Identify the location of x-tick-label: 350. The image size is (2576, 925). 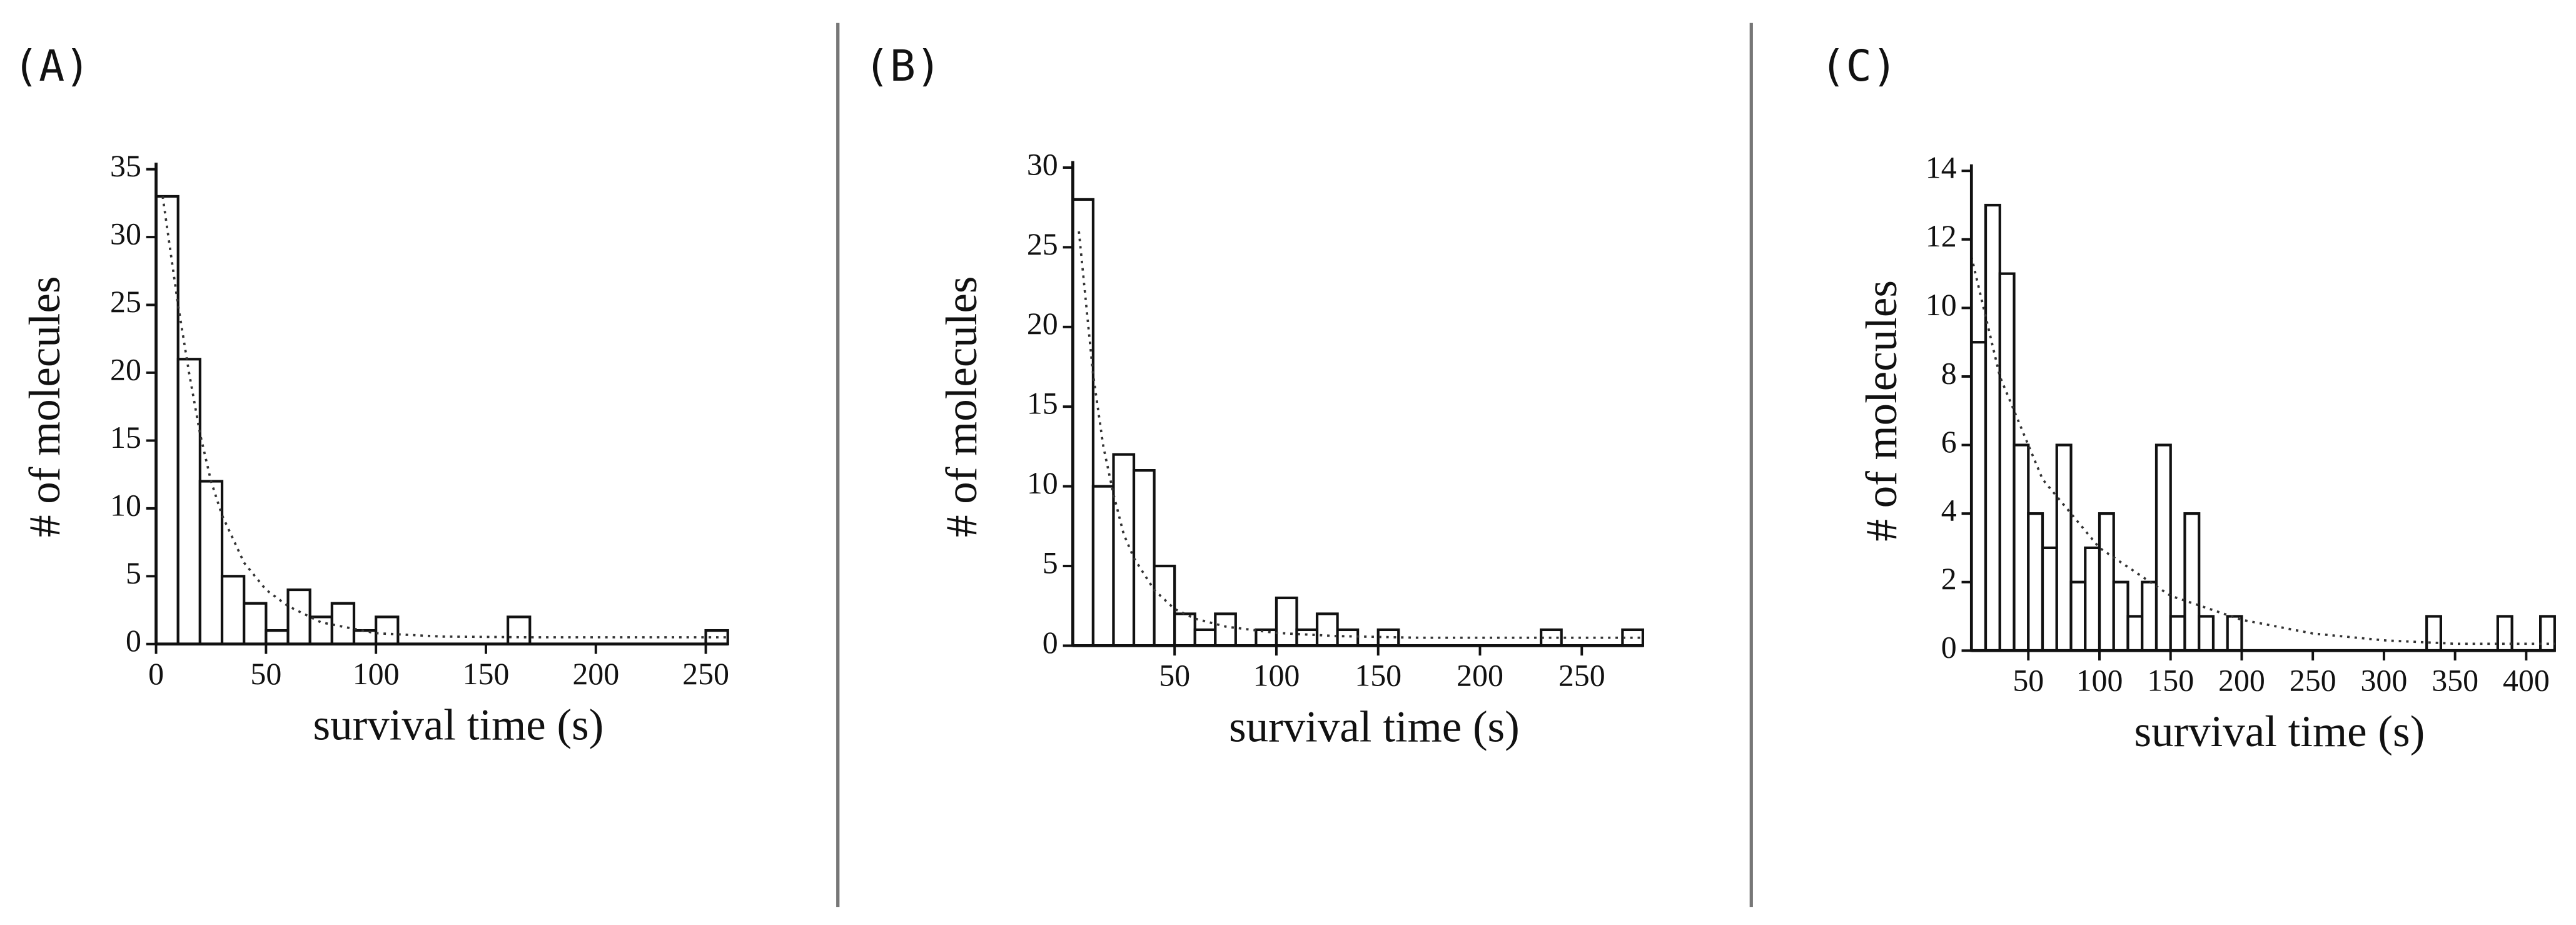
(2455, 680).